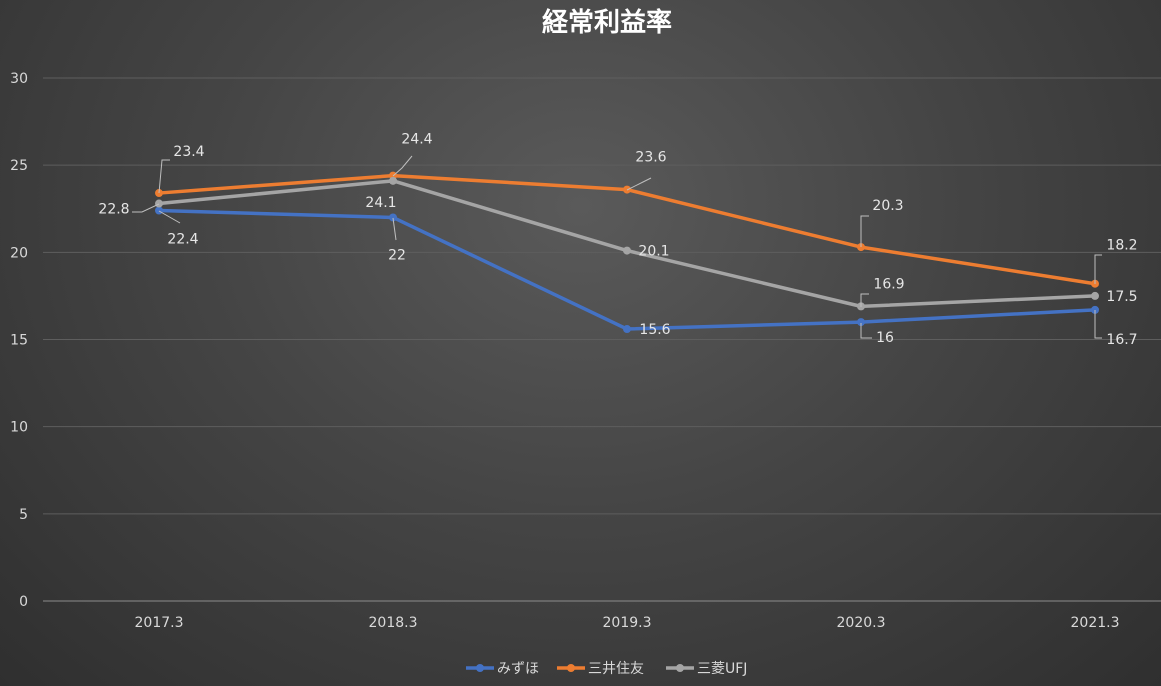 The height and width of the screenshot is (686, 1161). I want to click on legend-item: 三井住友, so click(600, 669).